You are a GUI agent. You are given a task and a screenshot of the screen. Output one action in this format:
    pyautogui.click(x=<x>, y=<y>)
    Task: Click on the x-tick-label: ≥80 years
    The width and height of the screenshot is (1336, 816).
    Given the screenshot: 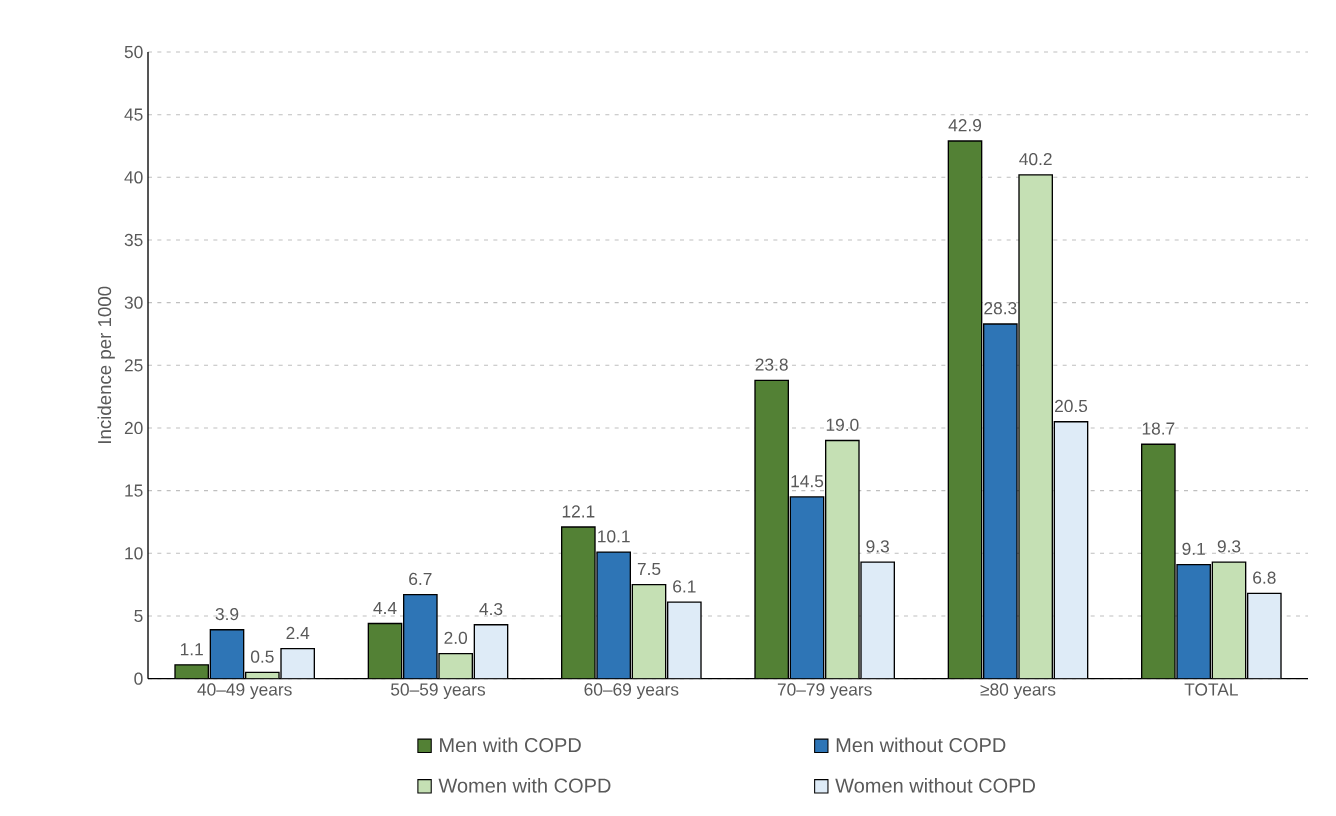 What is the action you would take?
    pyautogui.click(x=1018, y=691)
    